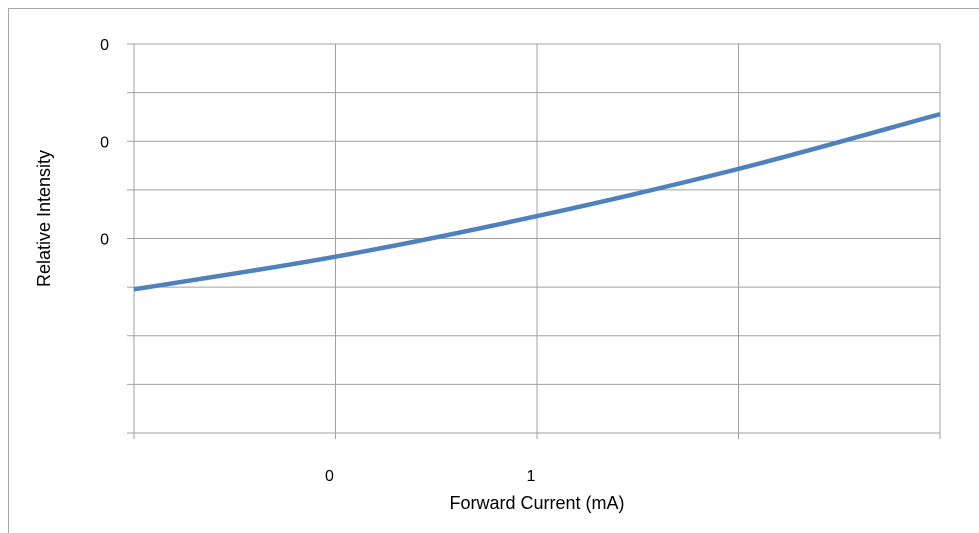  Describe the element at coordinates (44, 218) in the screenshot. I see `y-axis-title: Relative Intensity` at that location.